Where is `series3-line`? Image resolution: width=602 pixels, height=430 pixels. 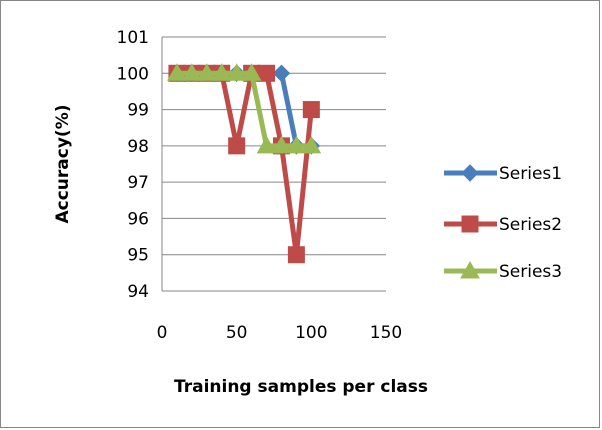
series3-line is located at coordinates (244, 109).